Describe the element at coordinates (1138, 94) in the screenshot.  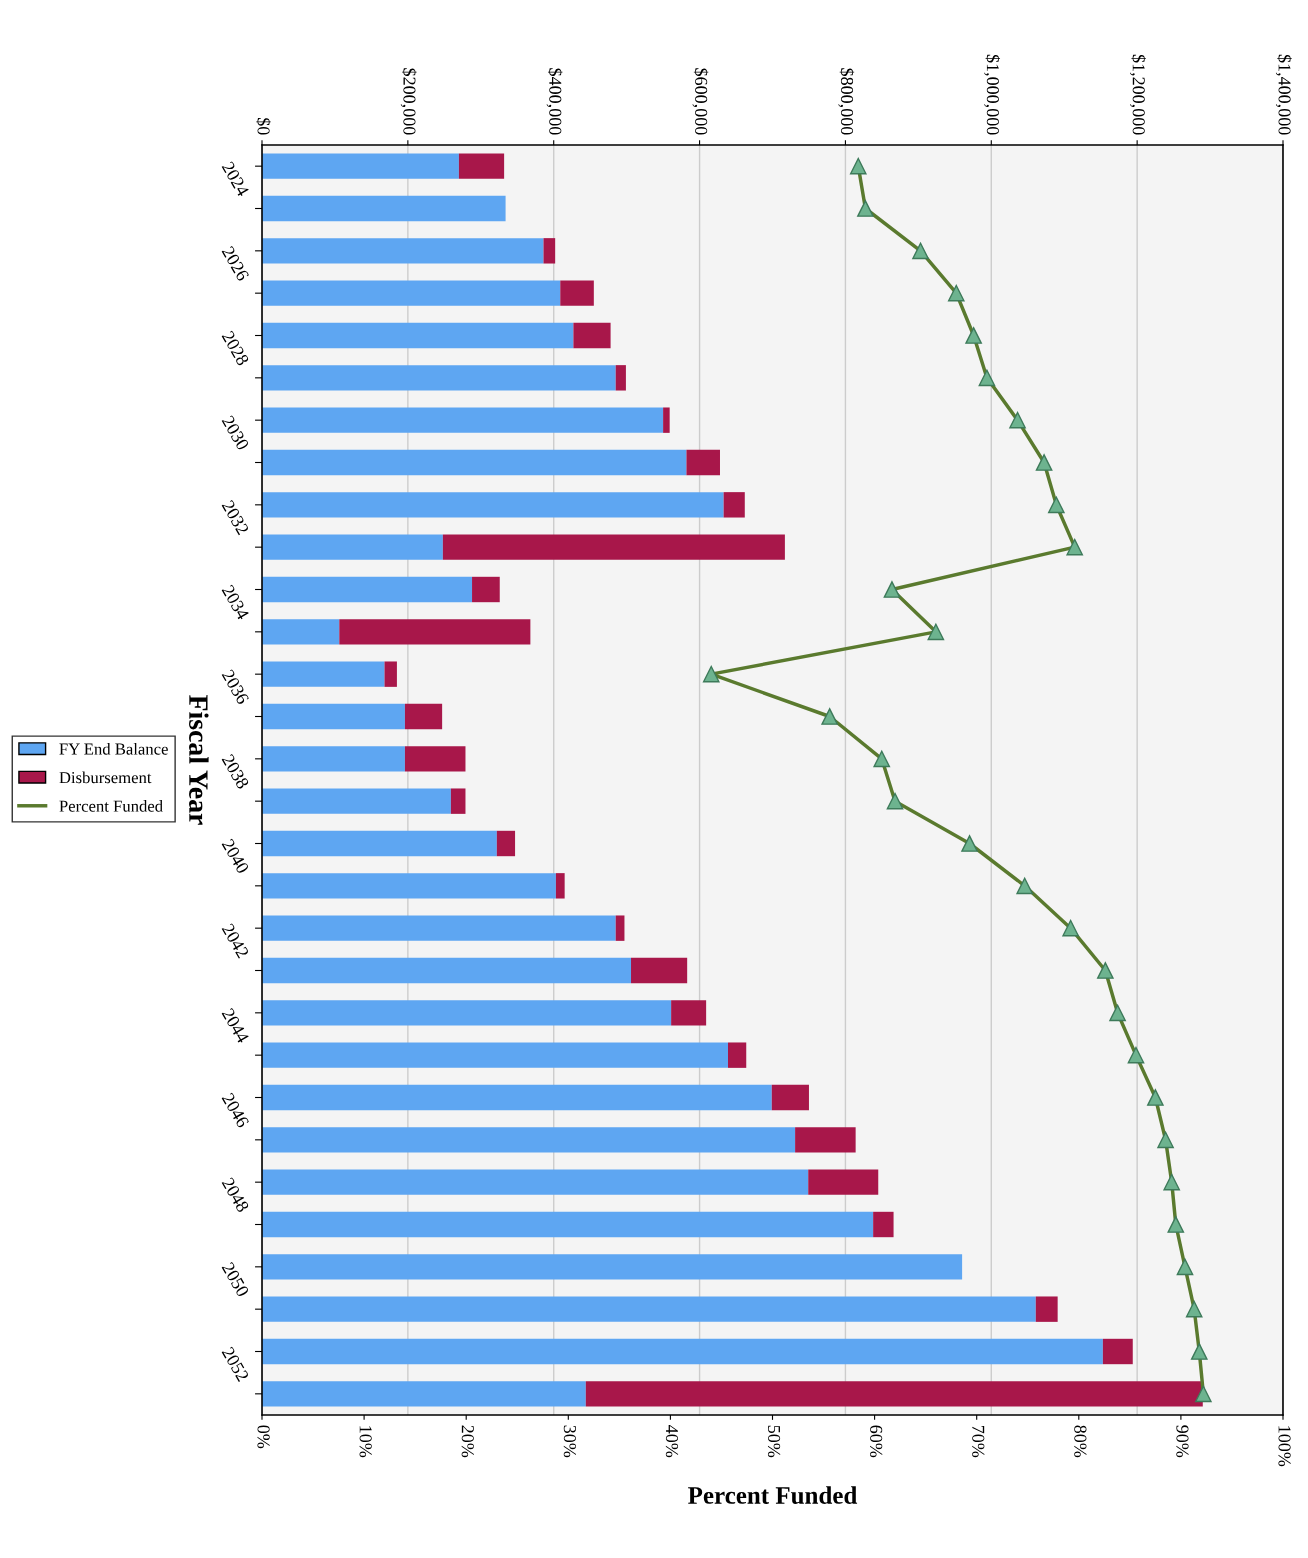
I see `x-tick-label: $1,200,000` at that location.